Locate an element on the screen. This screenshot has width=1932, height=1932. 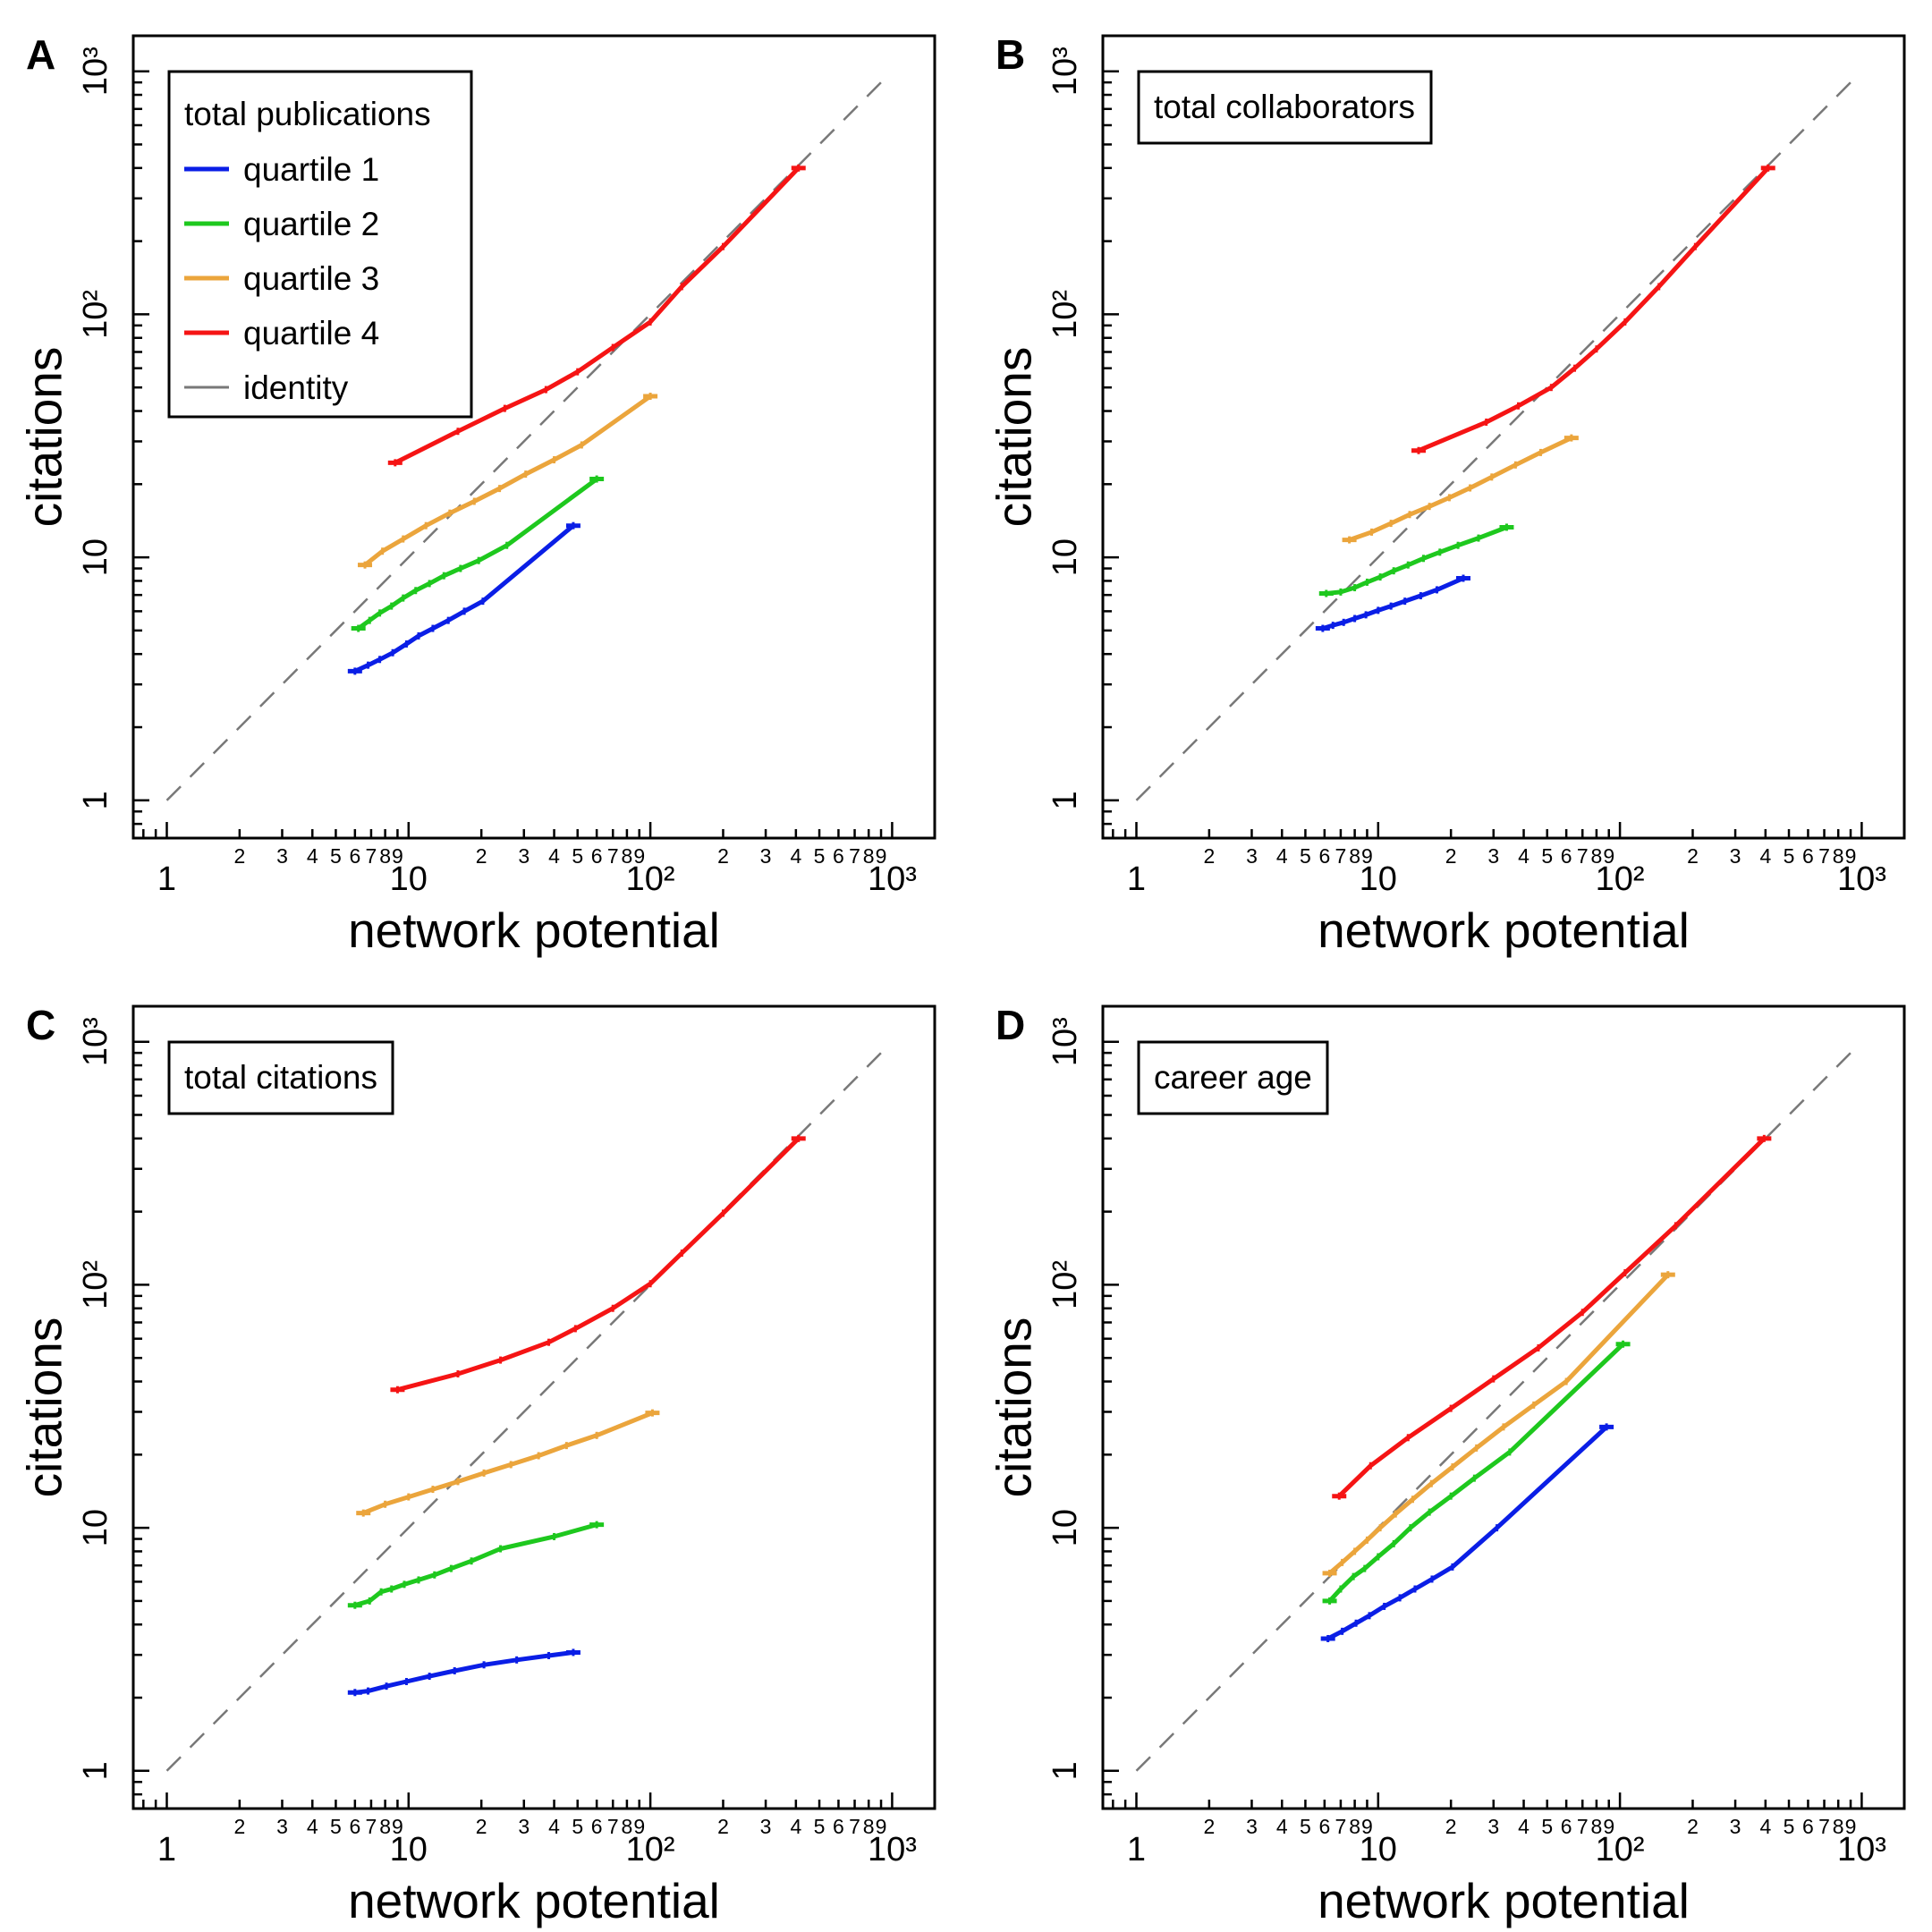
x-tick-label: 10² is located at coordinates (650, 879).